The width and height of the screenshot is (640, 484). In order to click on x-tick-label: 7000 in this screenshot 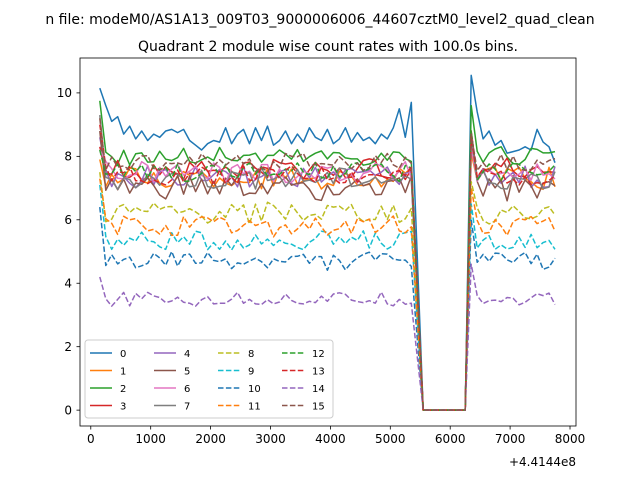, I will do `click(510, 439)`.